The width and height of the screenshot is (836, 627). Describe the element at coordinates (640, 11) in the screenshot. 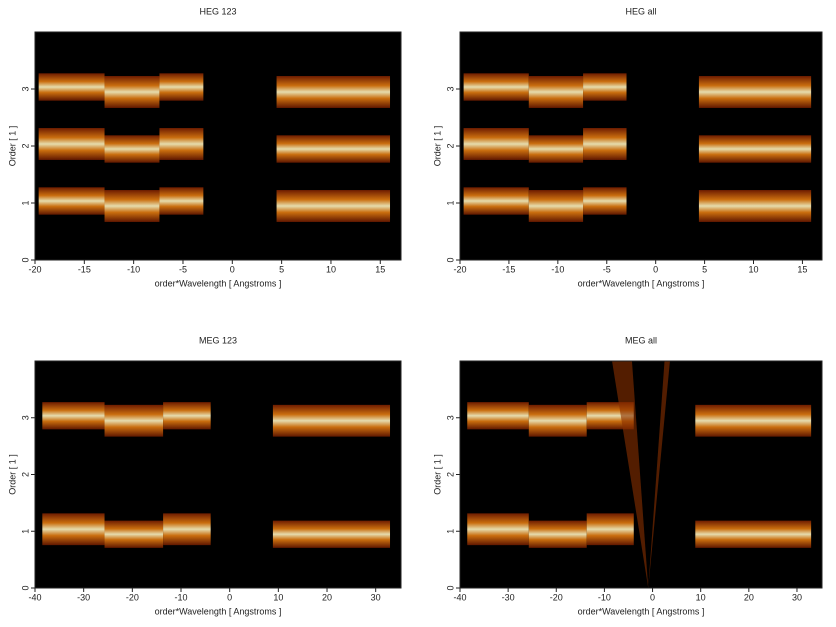

I see `panel-title: HEG all` at that location.